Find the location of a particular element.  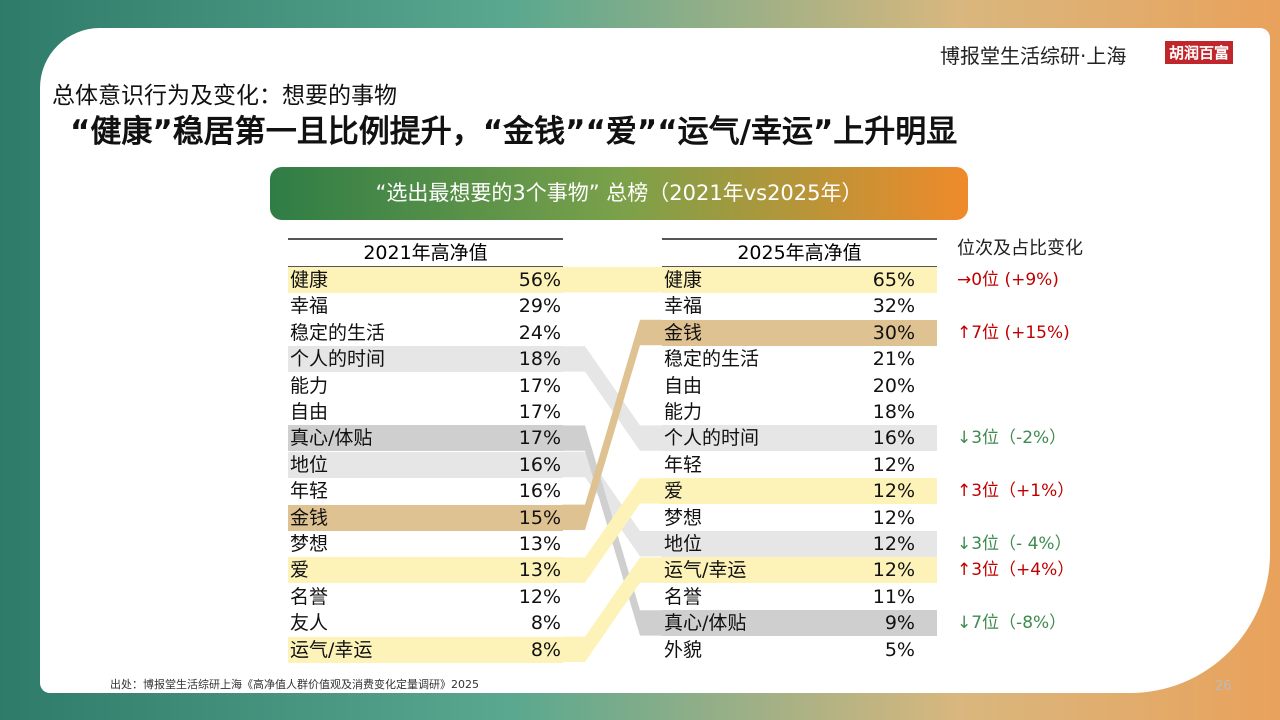

table-row: 稳定的生活 21% is located at coordinates (799, 359).